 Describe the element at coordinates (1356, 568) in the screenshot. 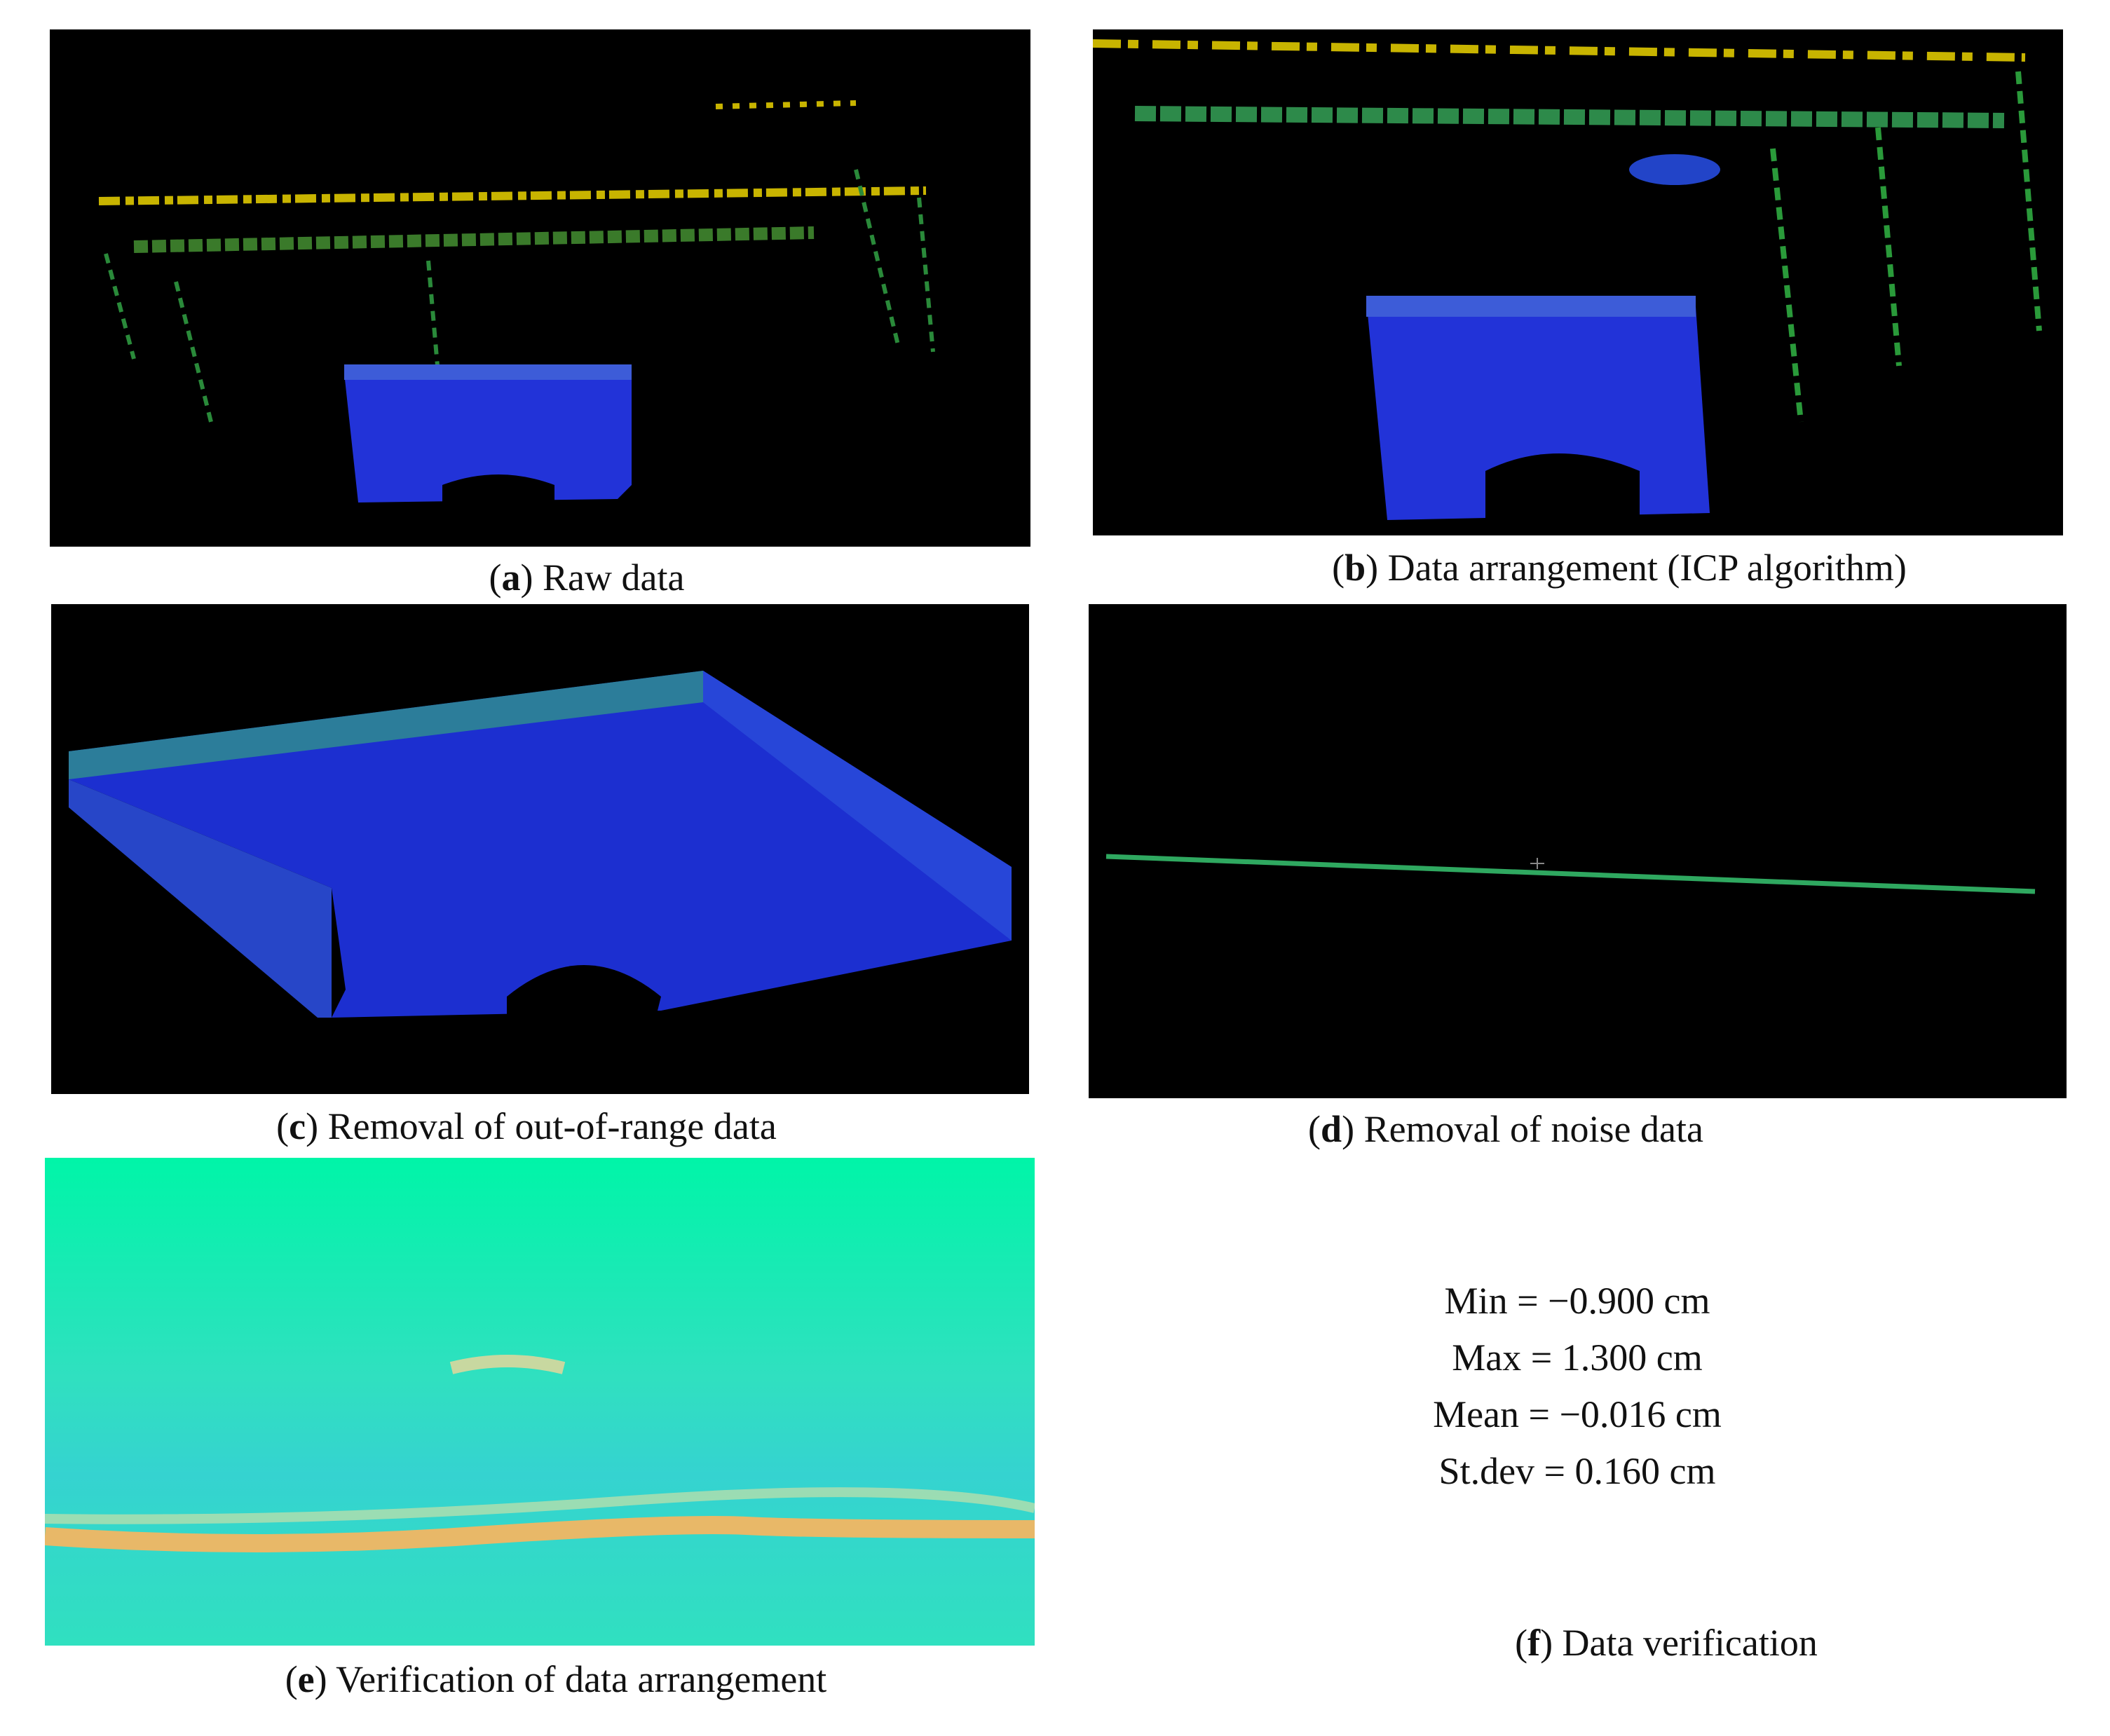

I see `caption-letter: b` at that location.